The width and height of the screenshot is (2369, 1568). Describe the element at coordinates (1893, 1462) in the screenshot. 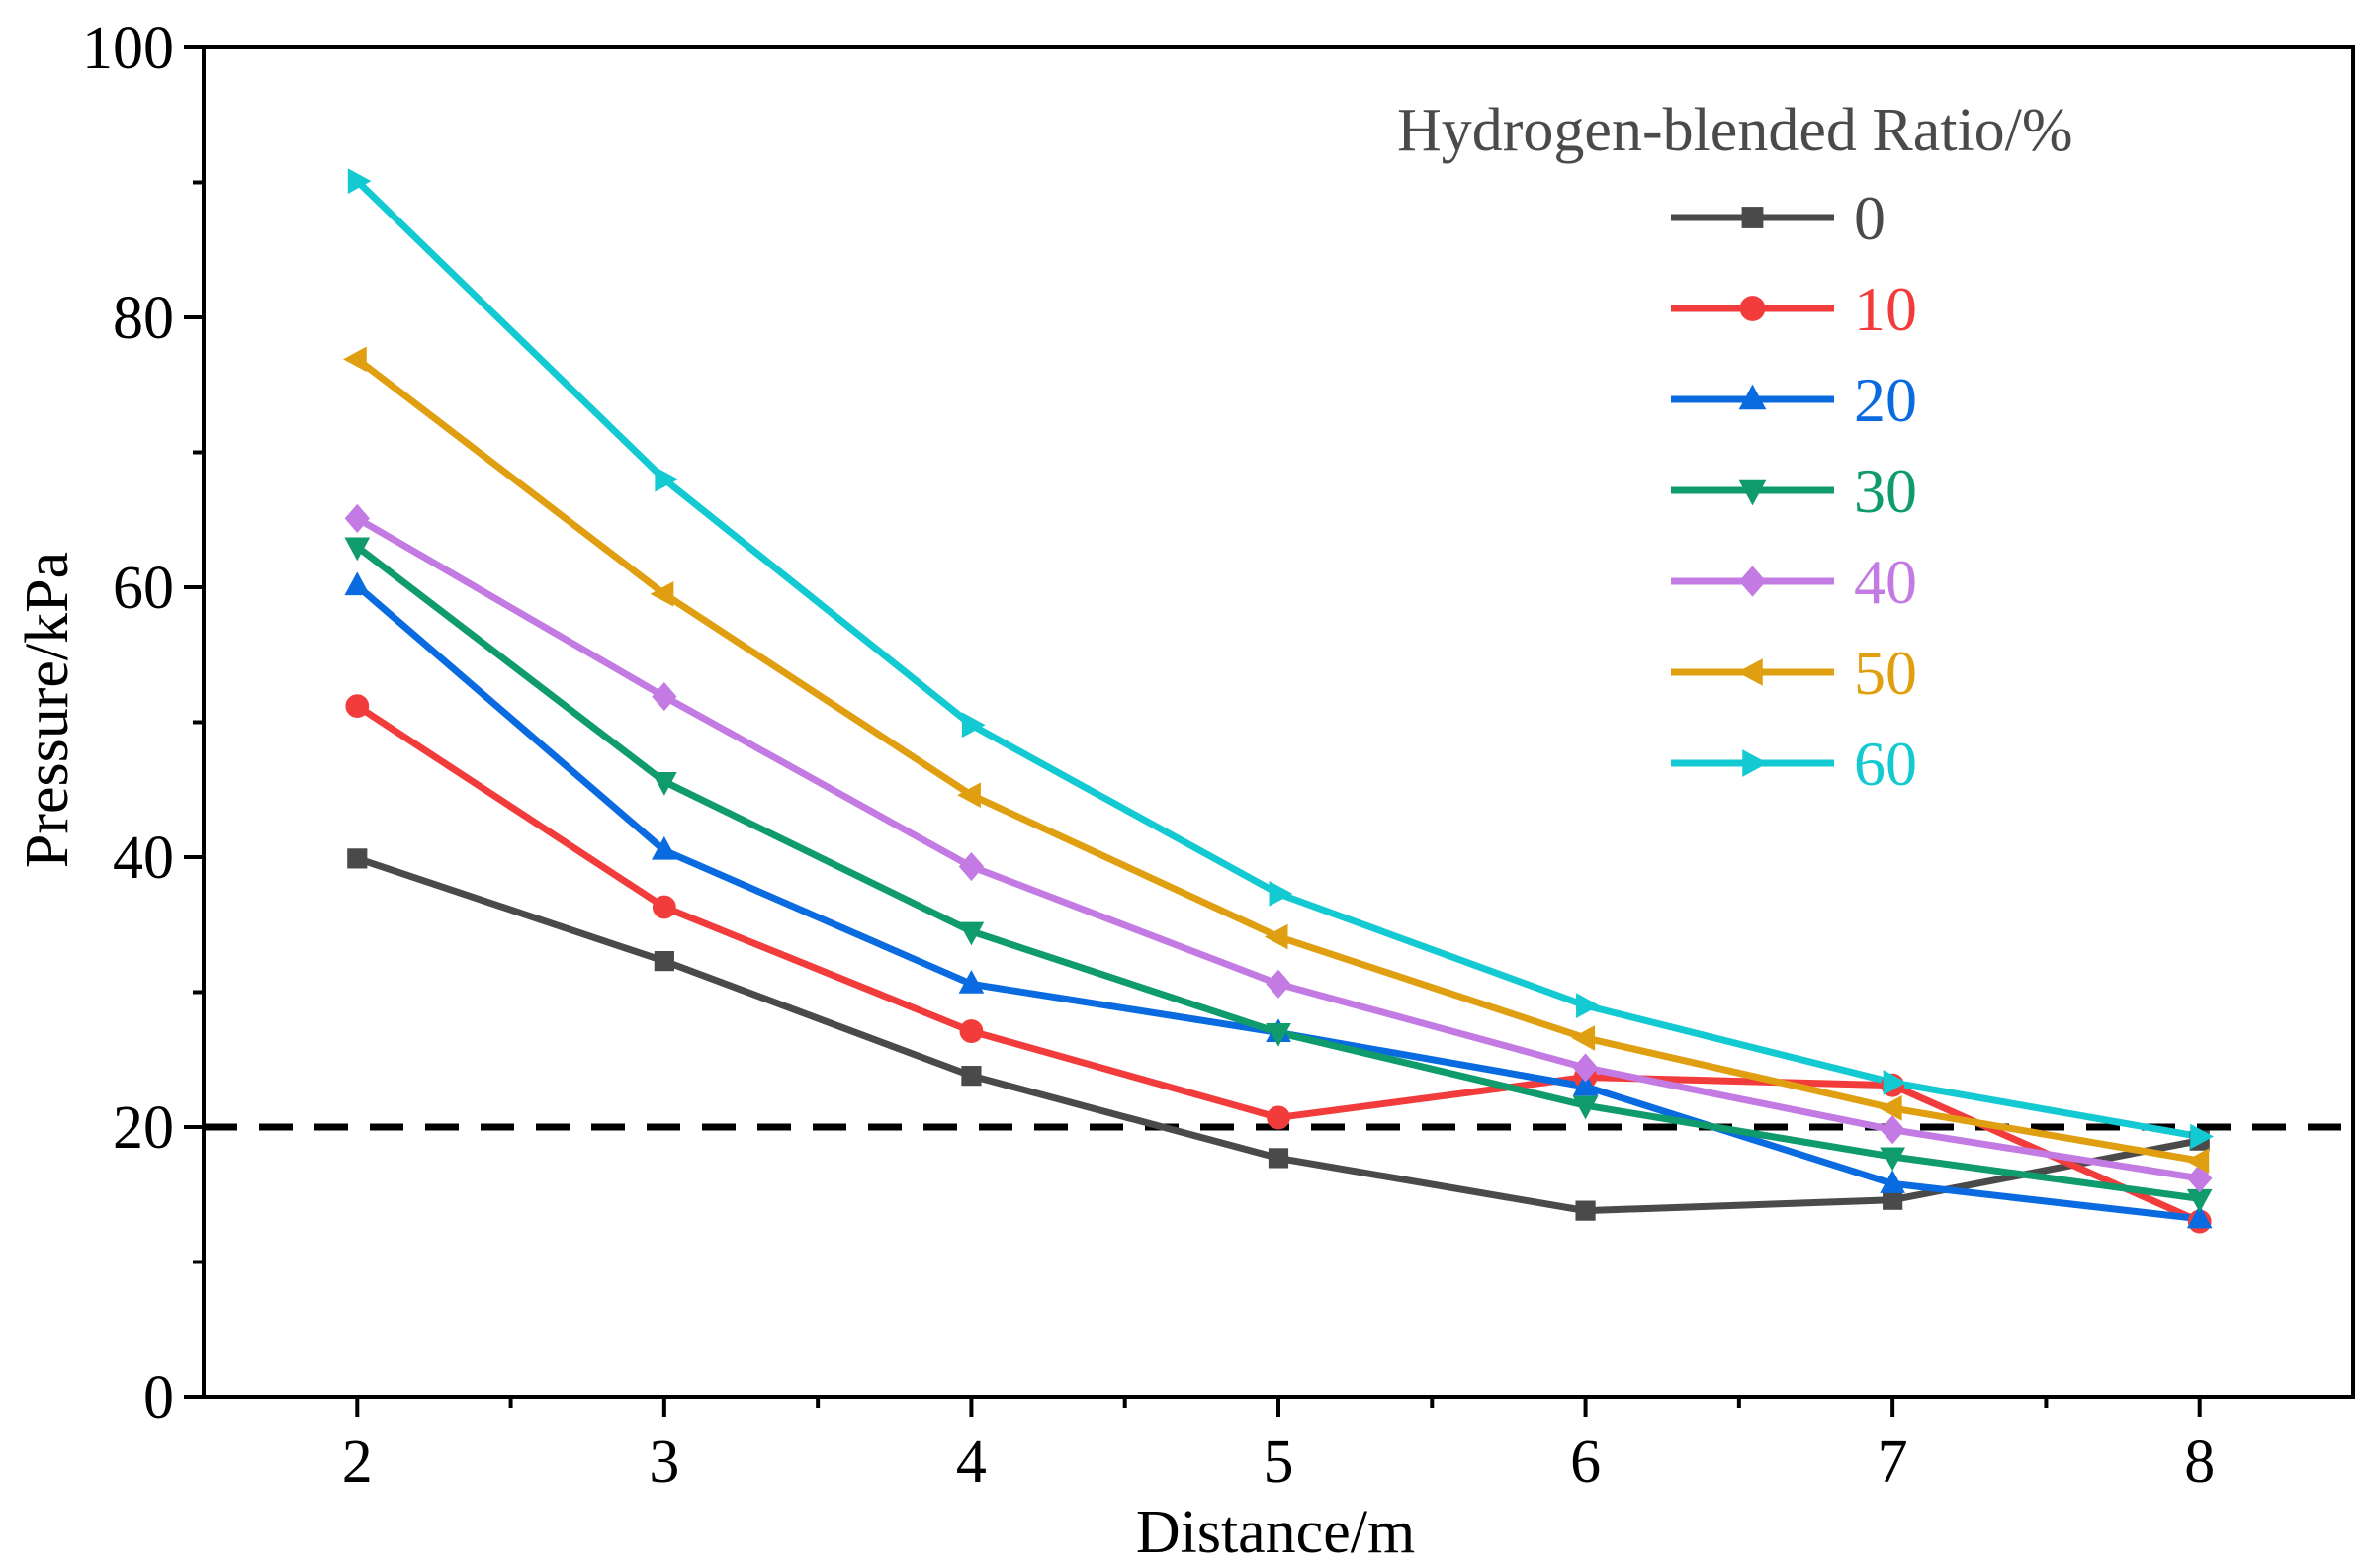

I see `x-tick-label: 7` at that location.